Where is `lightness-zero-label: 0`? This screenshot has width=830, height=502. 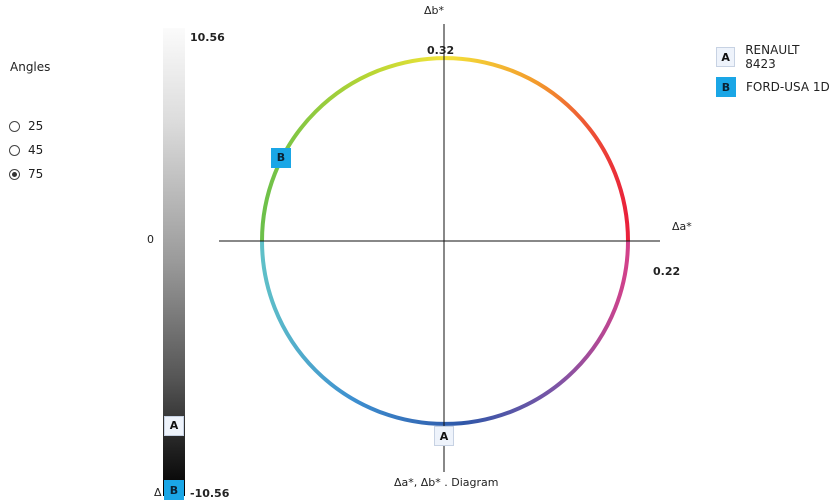
lightness-zero-label: 0 is located at coordinates (150, 239).